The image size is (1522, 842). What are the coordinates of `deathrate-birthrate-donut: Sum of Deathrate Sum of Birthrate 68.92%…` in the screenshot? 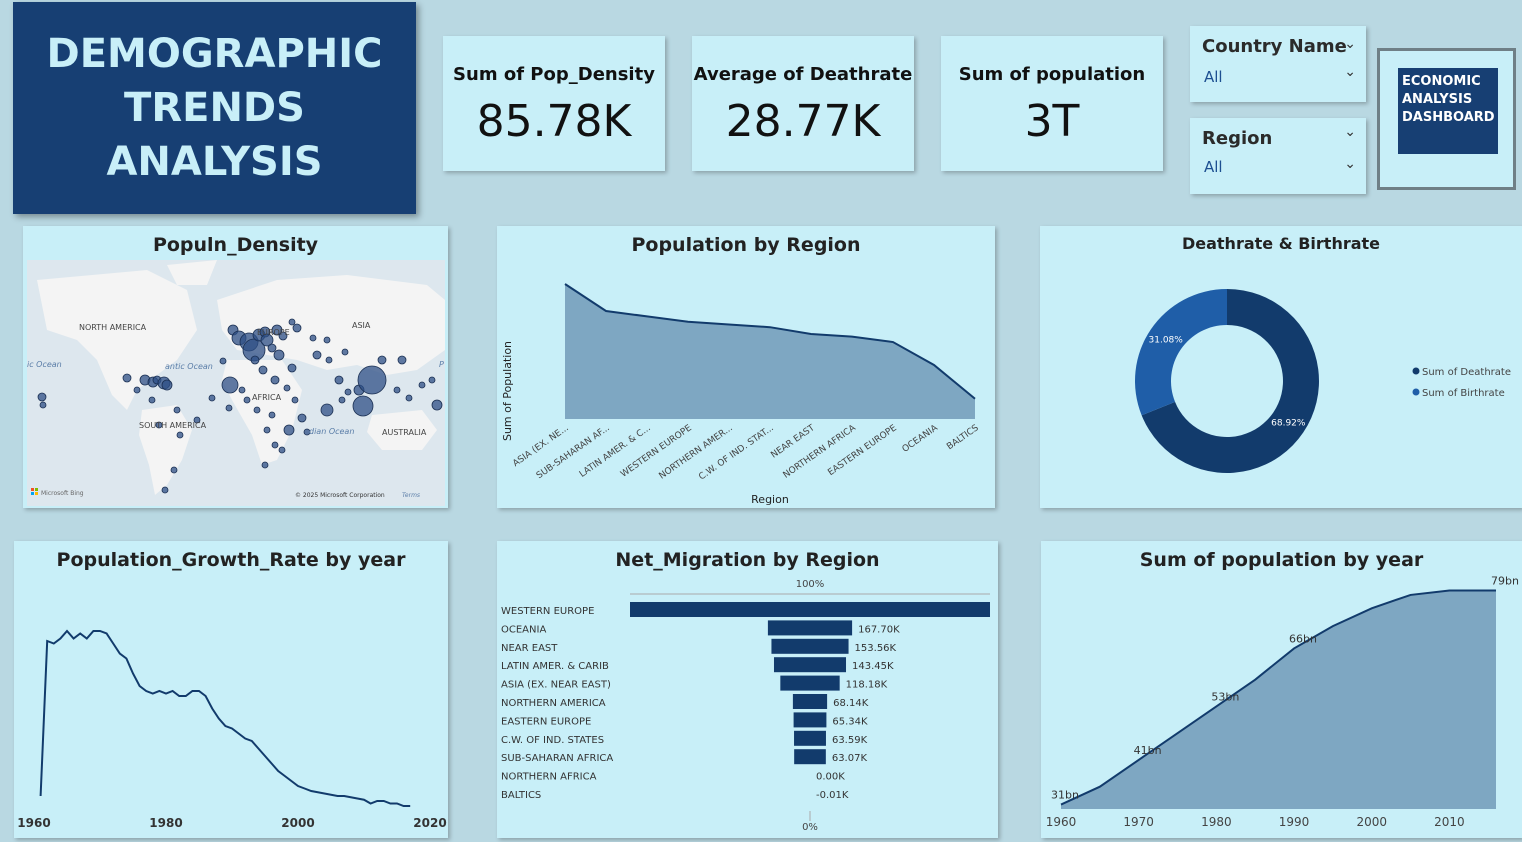 It's located at (1281, 367).